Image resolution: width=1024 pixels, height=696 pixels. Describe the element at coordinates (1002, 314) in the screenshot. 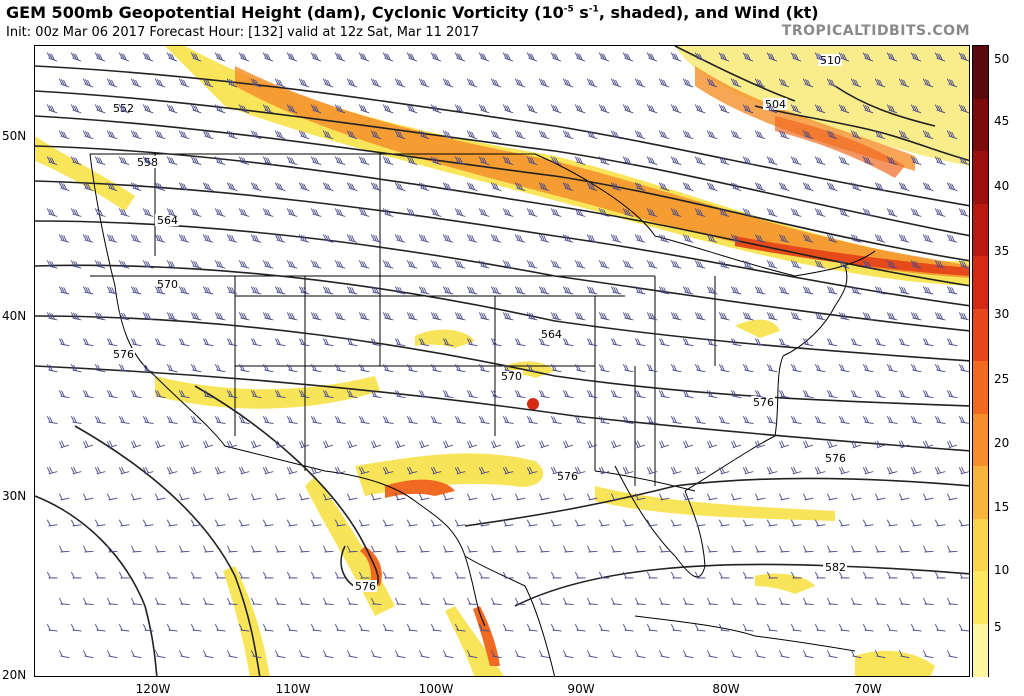

I see `colorbar-label: 30` at that location.